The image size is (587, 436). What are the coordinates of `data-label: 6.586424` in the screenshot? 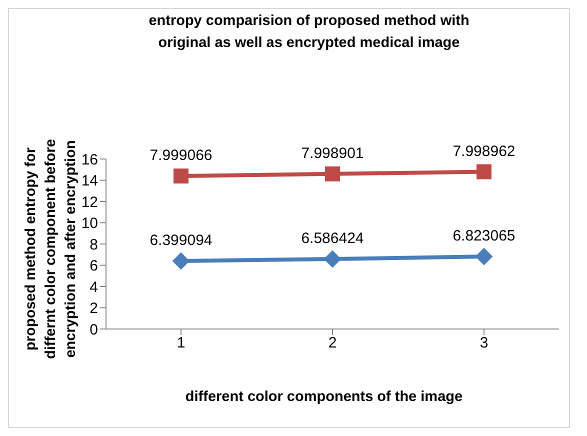 It's located at (332, 239).